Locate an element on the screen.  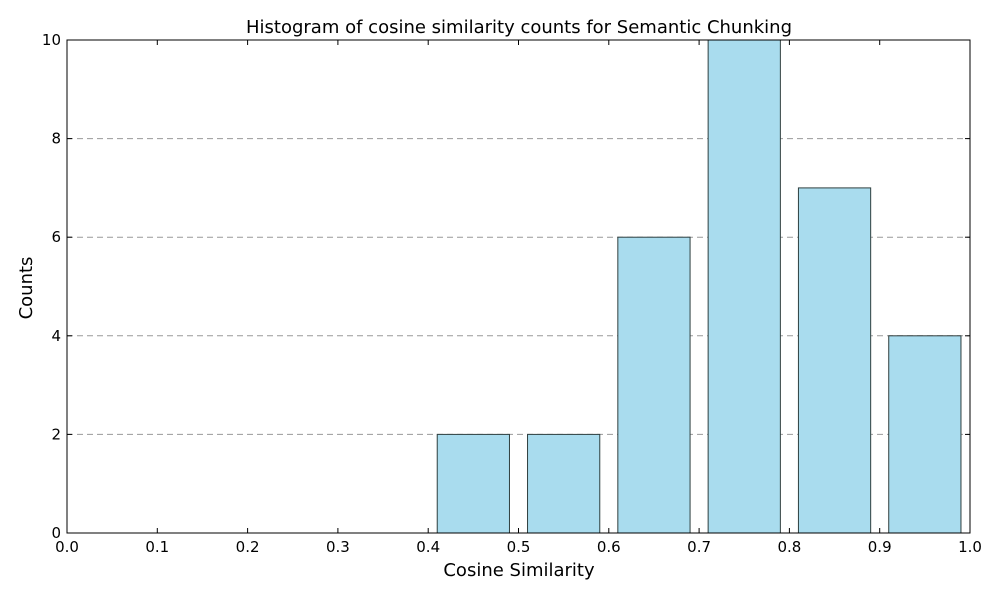
y-tick-label-5: 10 is located at coordinates (51, 40).